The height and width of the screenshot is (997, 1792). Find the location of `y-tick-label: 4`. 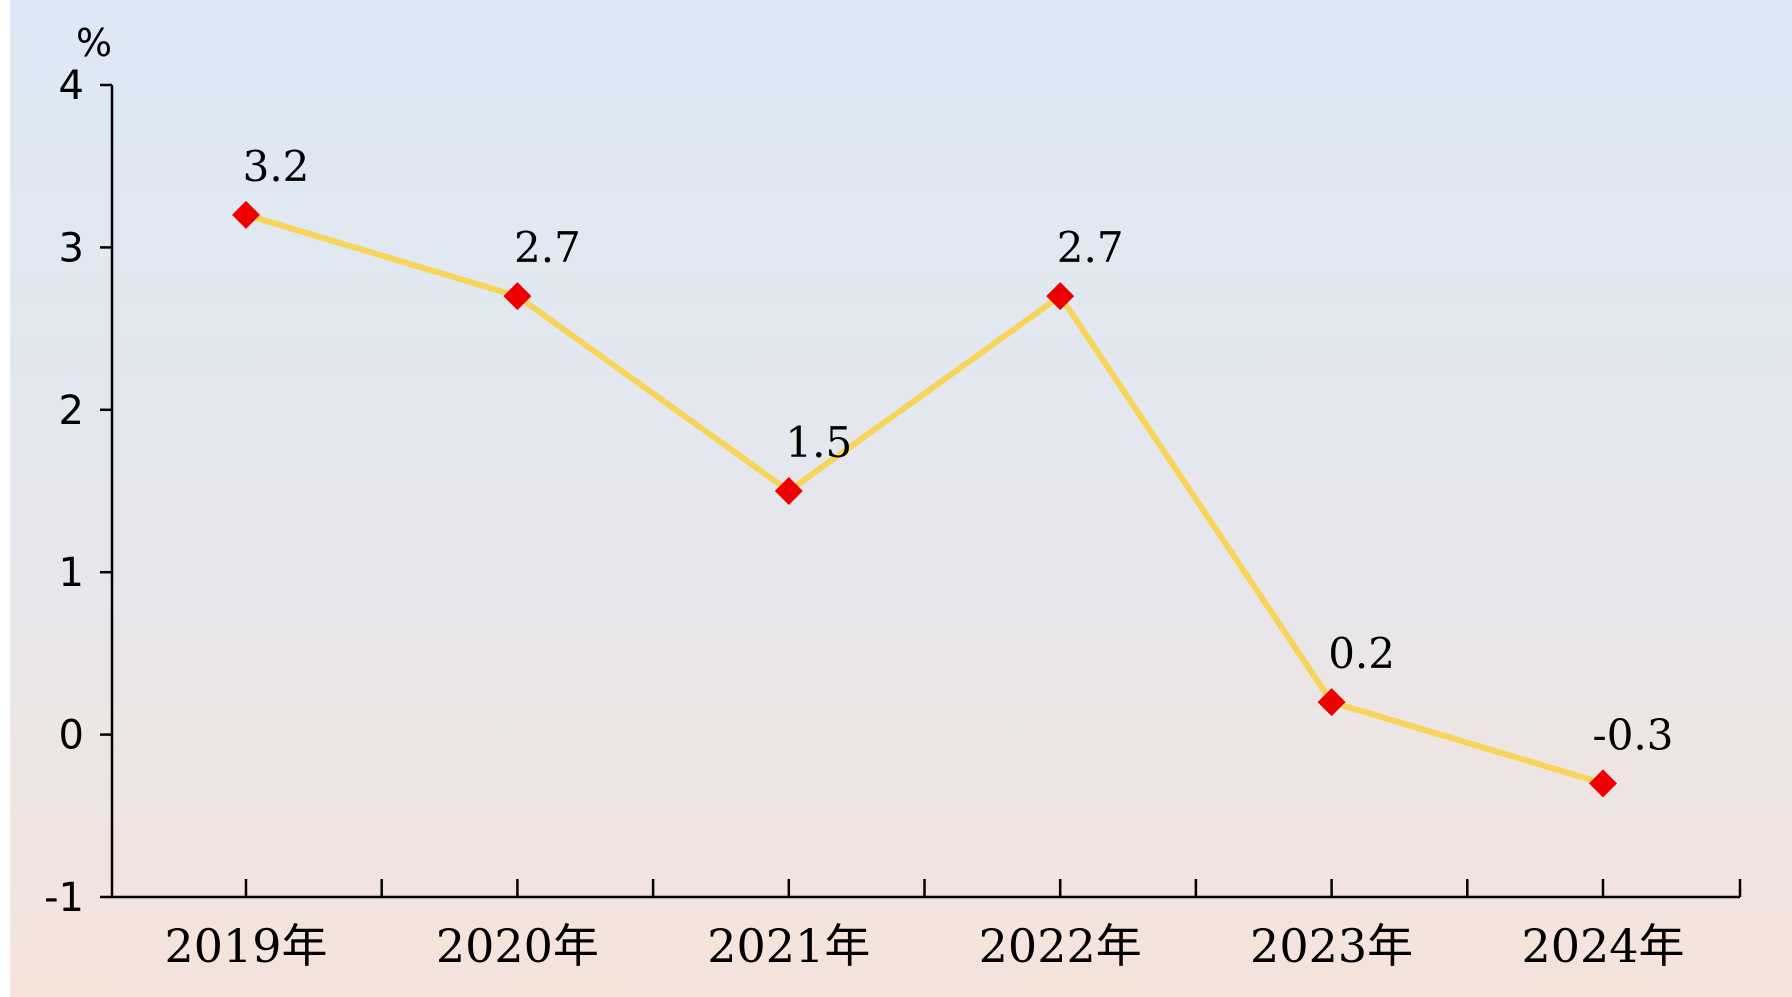

y-tick-label: 4 is located at coordinates (71, 86).